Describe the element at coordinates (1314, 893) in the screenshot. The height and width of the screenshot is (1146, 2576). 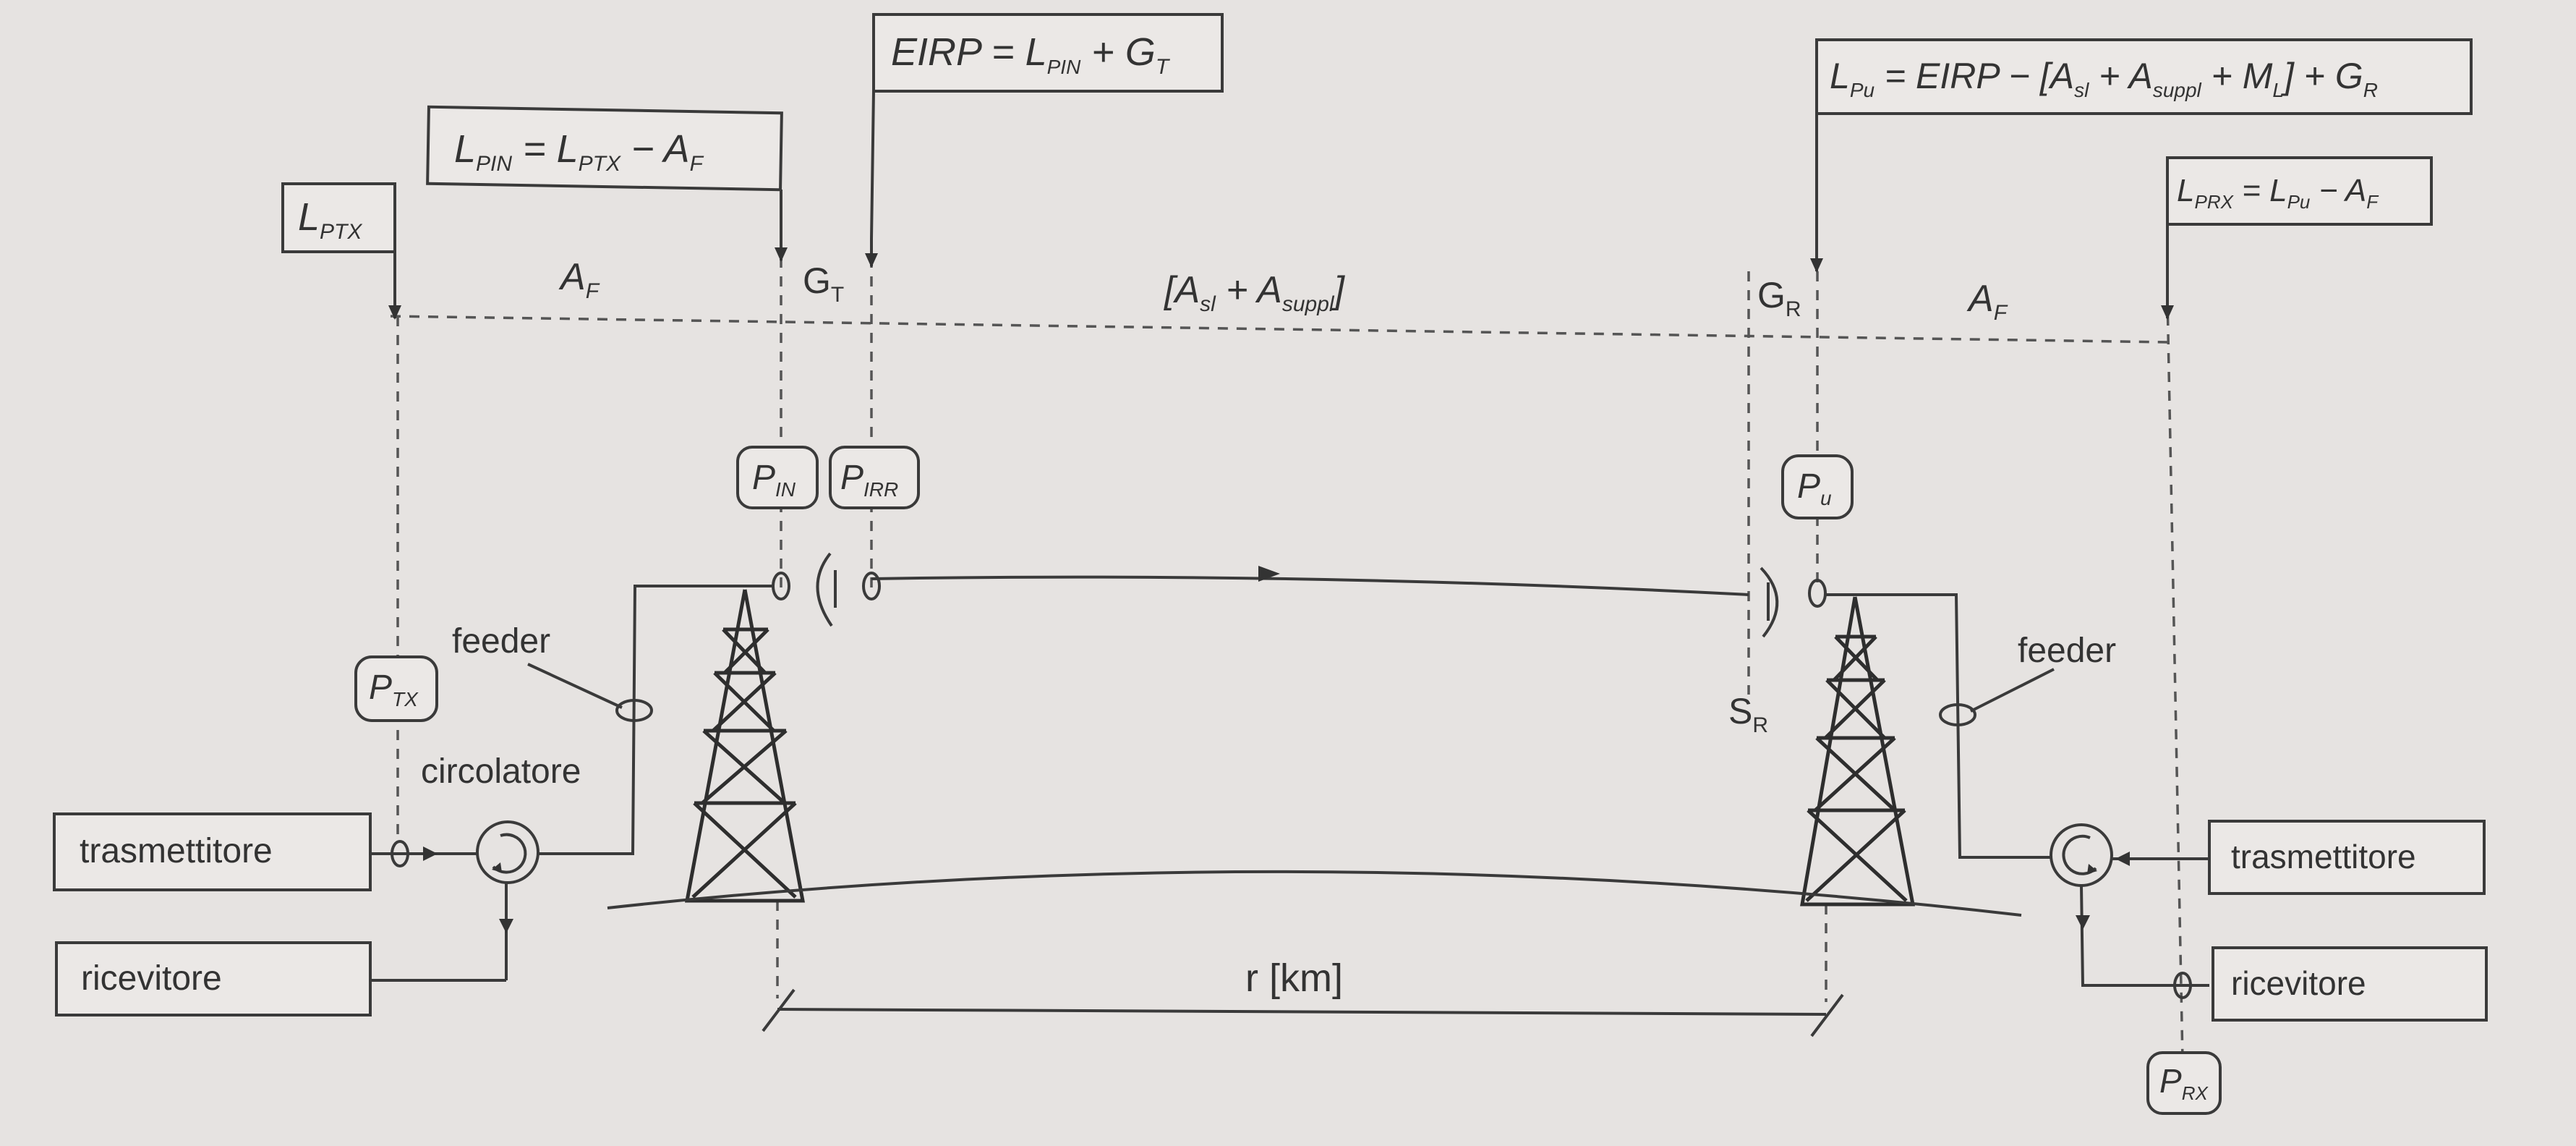
I see `ground-line` at that location.